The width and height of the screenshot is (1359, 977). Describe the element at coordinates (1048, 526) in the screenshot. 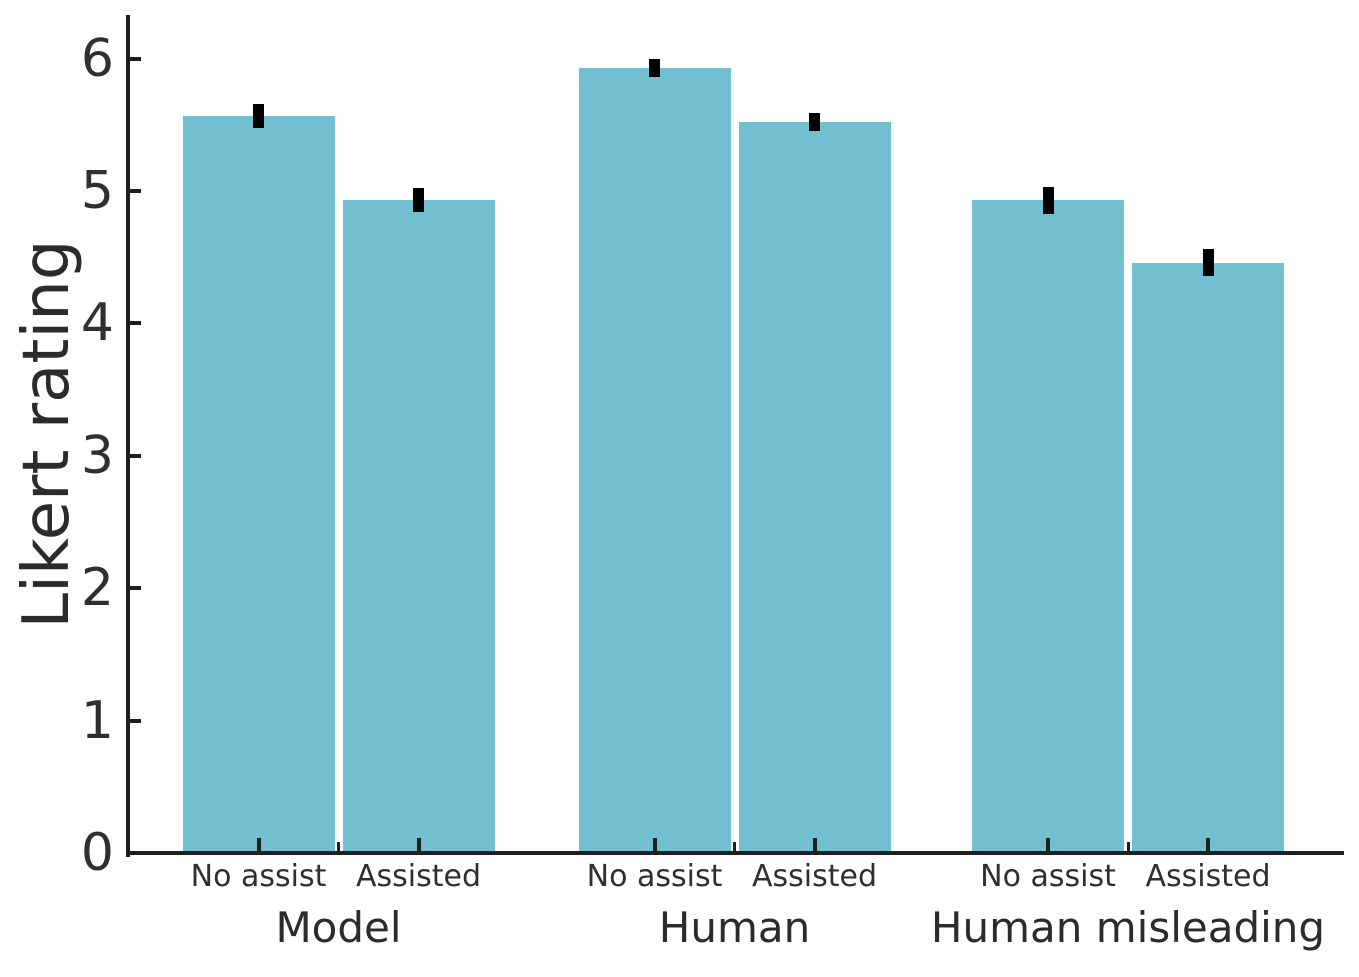

I see `bar-human-misleading-no-assist` at that location.